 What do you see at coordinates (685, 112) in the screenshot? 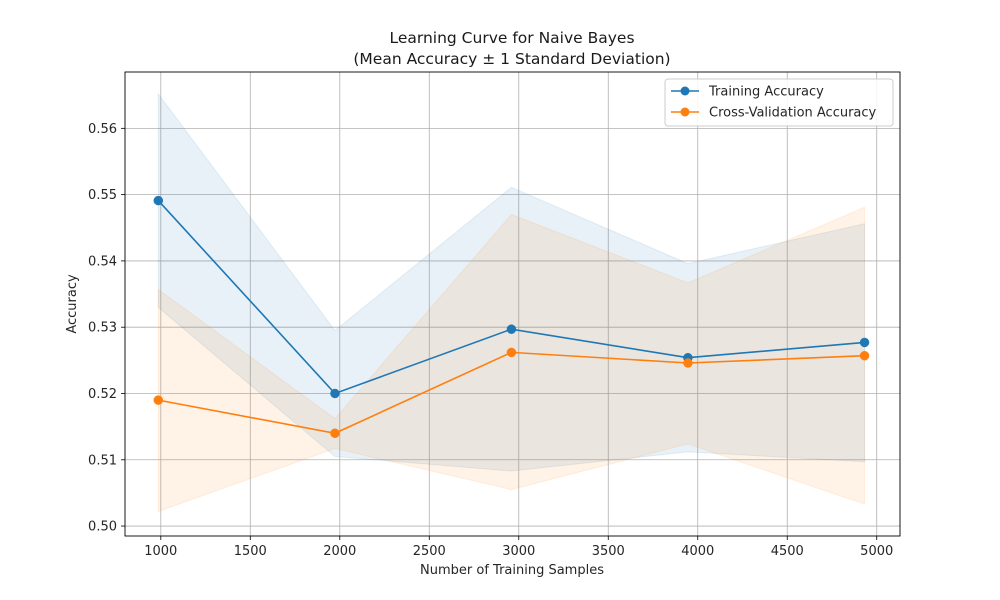
I see `legend-marker-cross-validation` at bounding box center [685, 112].